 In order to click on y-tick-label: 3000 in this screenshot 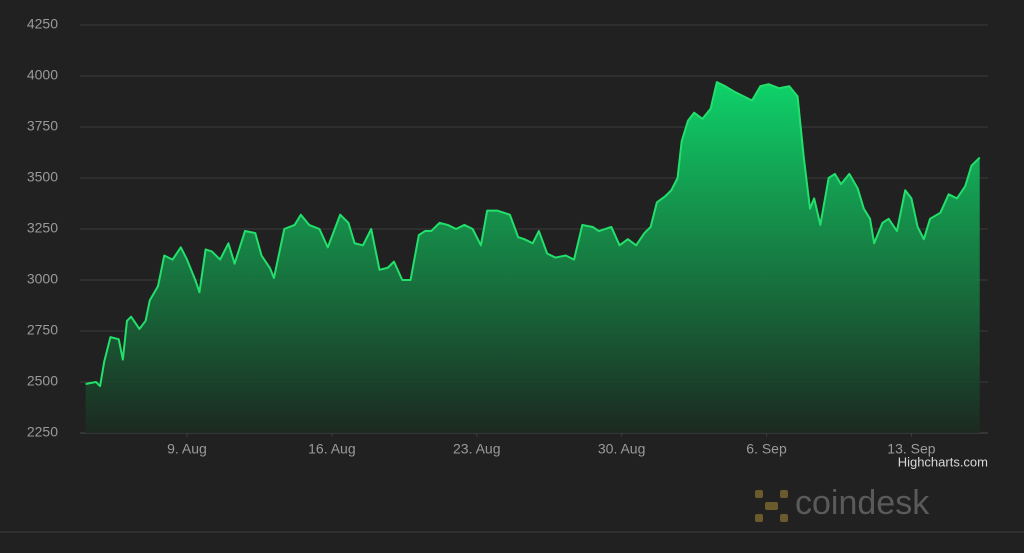, I will do `click(42, 279)`.